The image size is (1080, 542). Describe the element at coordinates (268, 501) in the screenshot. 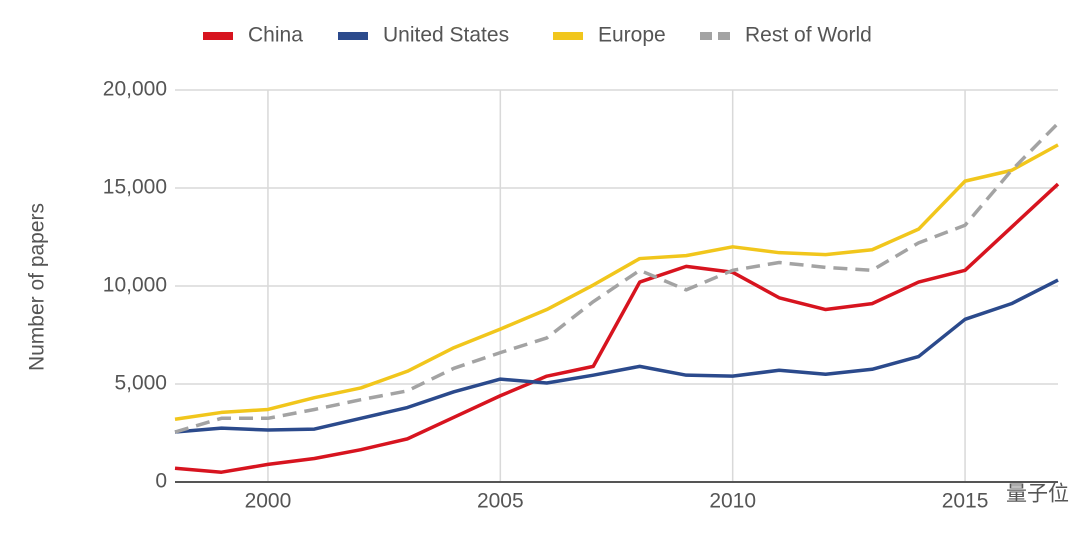

I see `x-tick-label: 2000` at that location.